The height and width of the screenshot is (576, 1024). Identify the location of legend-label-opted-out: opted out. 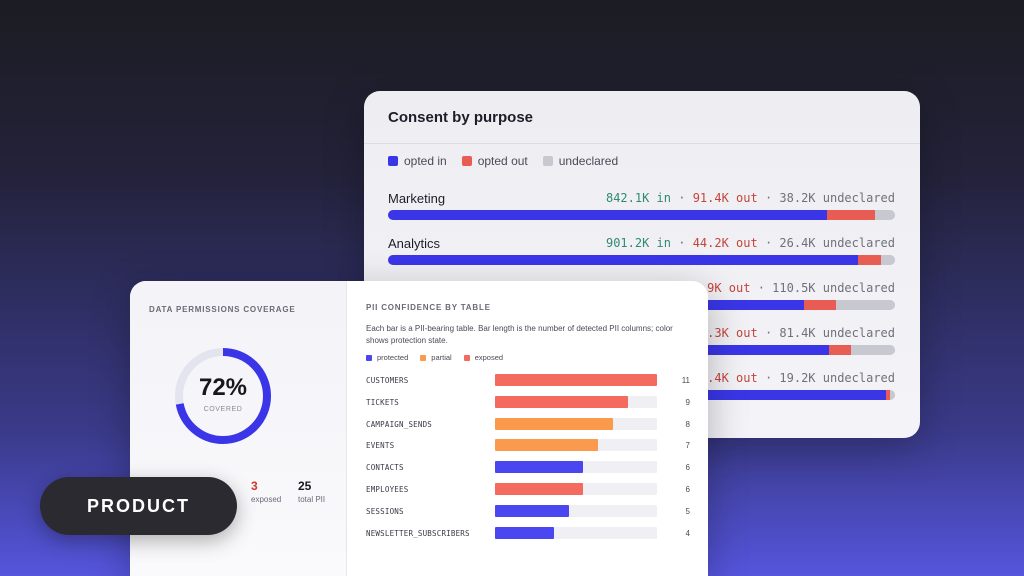
(502, 161).